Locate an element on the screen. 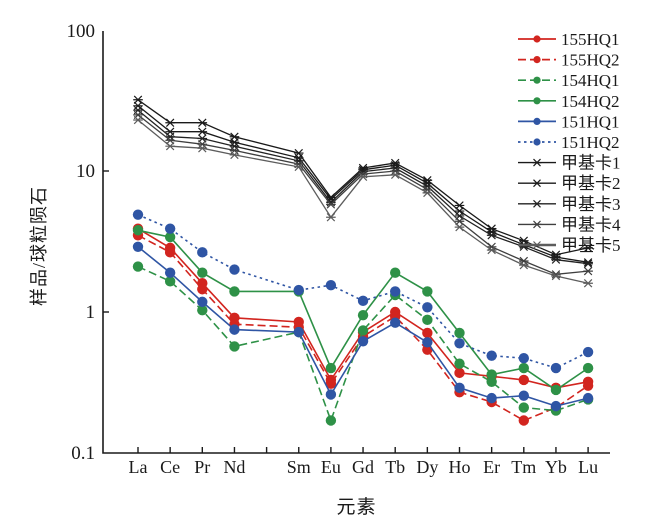  x-tick-label: Pr is located at coordinates (202, 467).